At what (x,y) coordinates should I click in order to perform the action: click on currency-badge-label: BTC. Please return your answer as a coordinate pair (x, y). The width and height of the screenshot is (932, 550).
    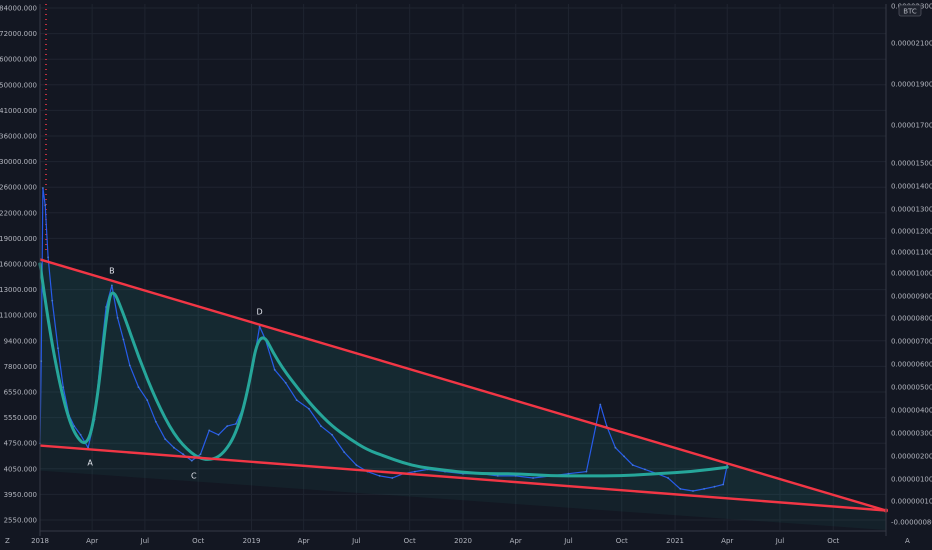
    Looking at the image, I should click on (910, 12).